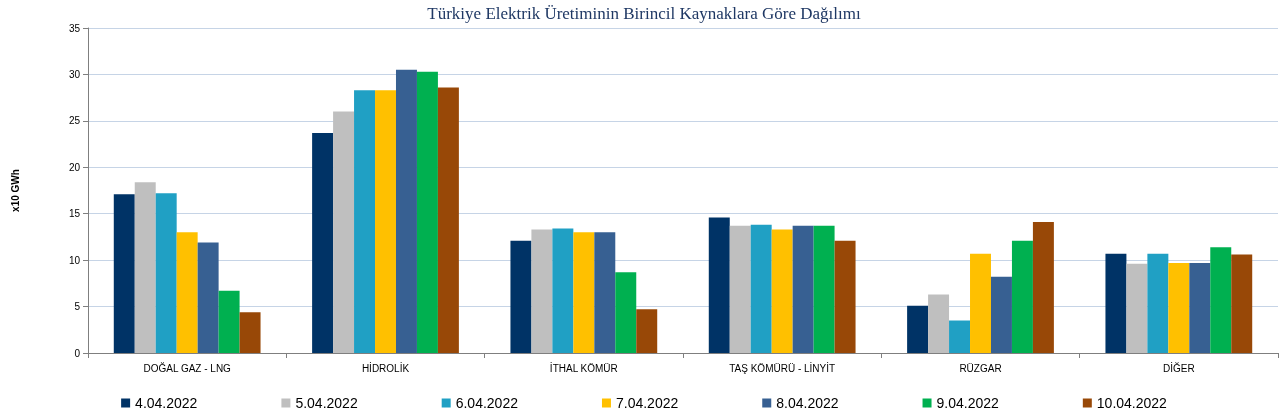  What do you see at coordinates (1179, 367) in the screenshot?
I see `x-tick-label: DİĞER` at bounding box center [1179, 367].